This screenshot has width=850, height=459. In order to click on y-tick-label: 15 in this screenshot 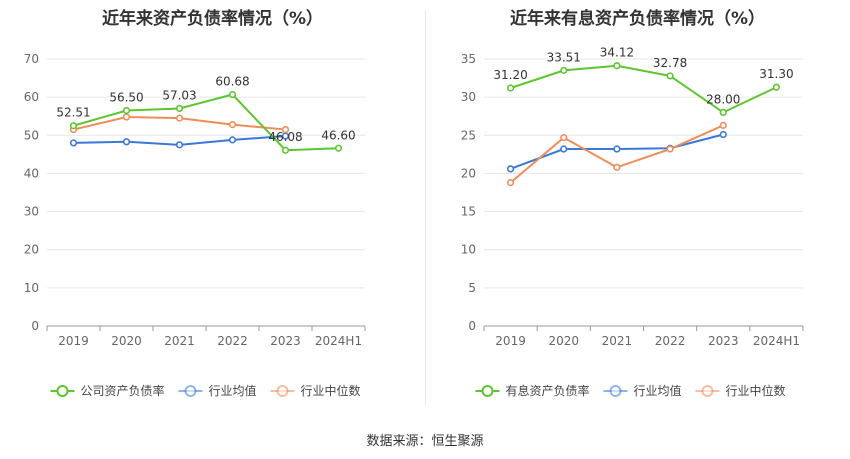, I will do `click(468, 212)`.